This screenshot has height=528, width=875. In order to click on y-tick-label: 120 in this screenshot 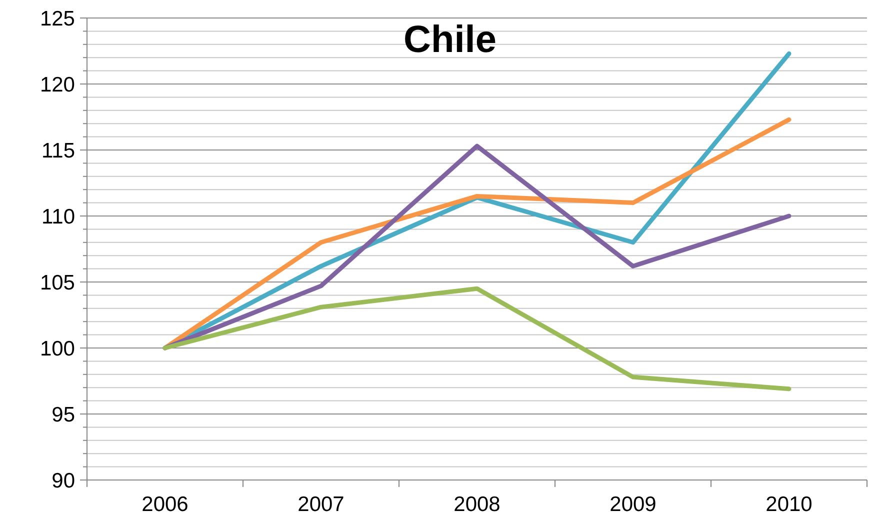, I will do `click(57, 84)`.